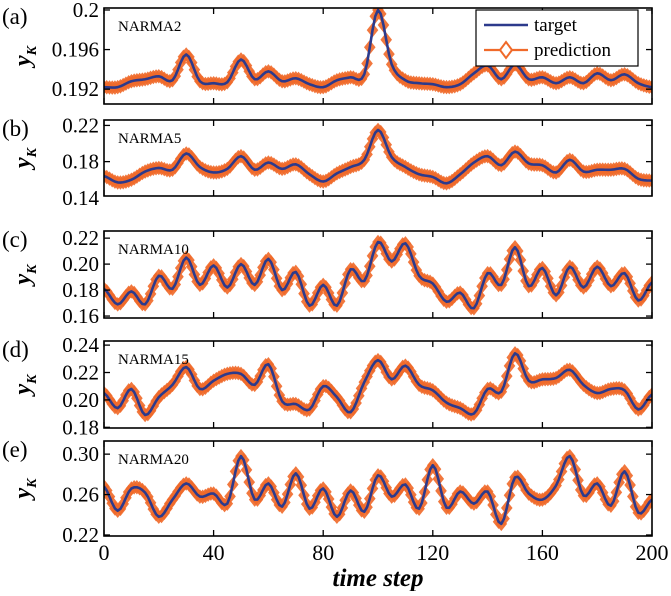 The width and height of the screenshot is (671, 596). What do you see at coordinates (86, 11) in the screenshot?
I see `y-tick-label: 0.2` at bounding box center [86, 11].